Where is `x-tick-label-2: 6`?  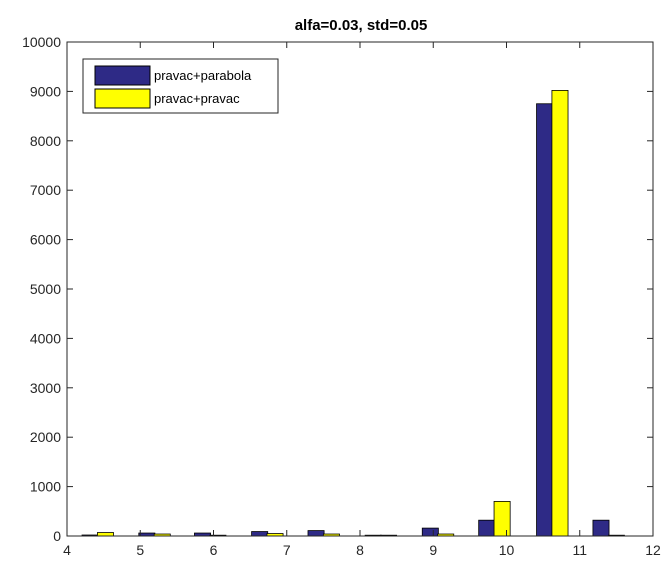 x-tick-label-2: 6 is located at coordinates (214, 550).